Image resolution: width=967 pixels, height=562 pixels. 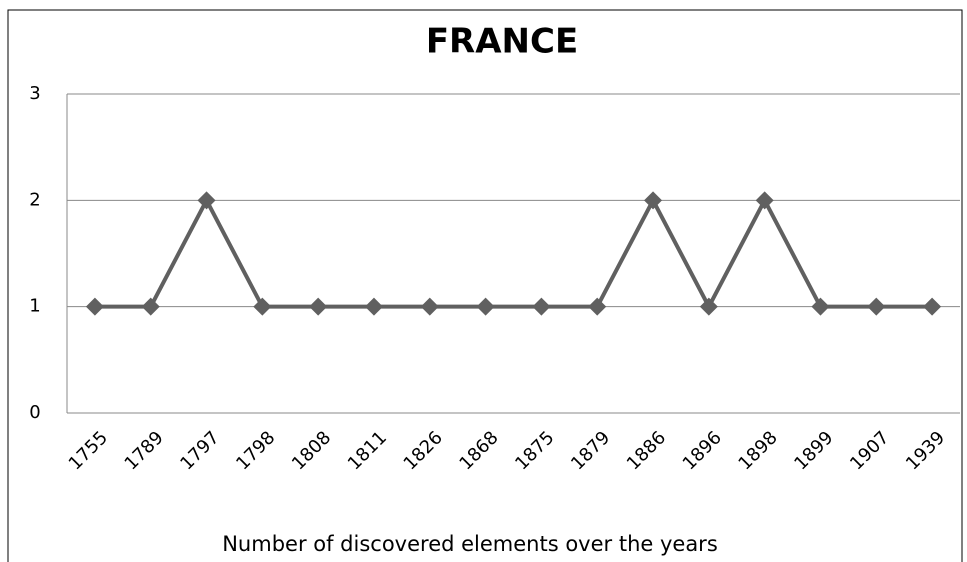 I want to click on x-tick-label: 1789, so click(x=144, y=450).